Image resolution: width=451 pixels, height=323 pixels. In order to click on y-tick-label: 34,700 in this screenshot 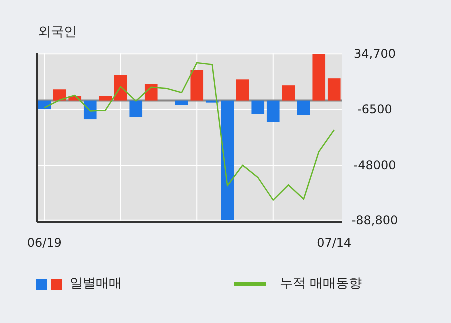, I will do `click(375, 54)`.